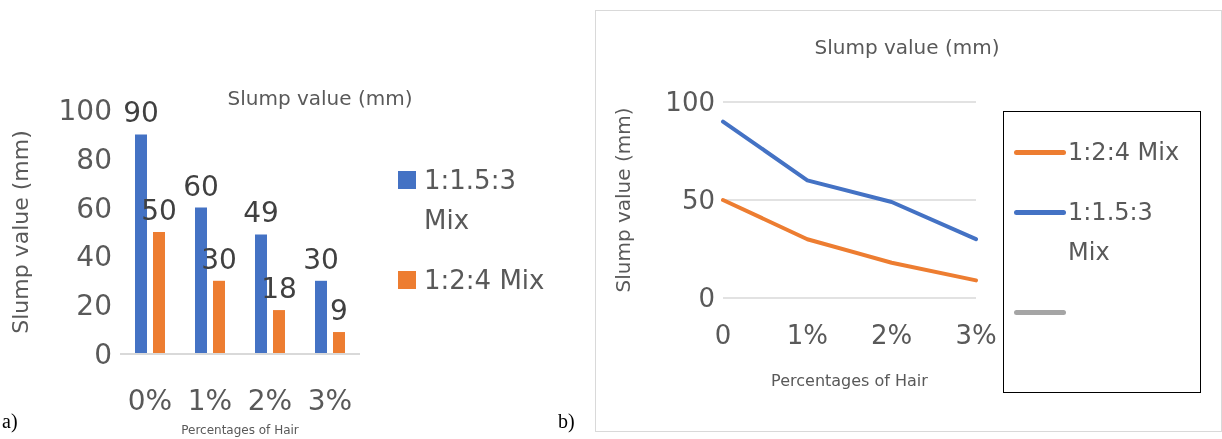 This screenshot has width=1222, height=439. Describe the element at coordinates (150, 400) in the screenshot. I see `x-tick-label: 0%` at that location.